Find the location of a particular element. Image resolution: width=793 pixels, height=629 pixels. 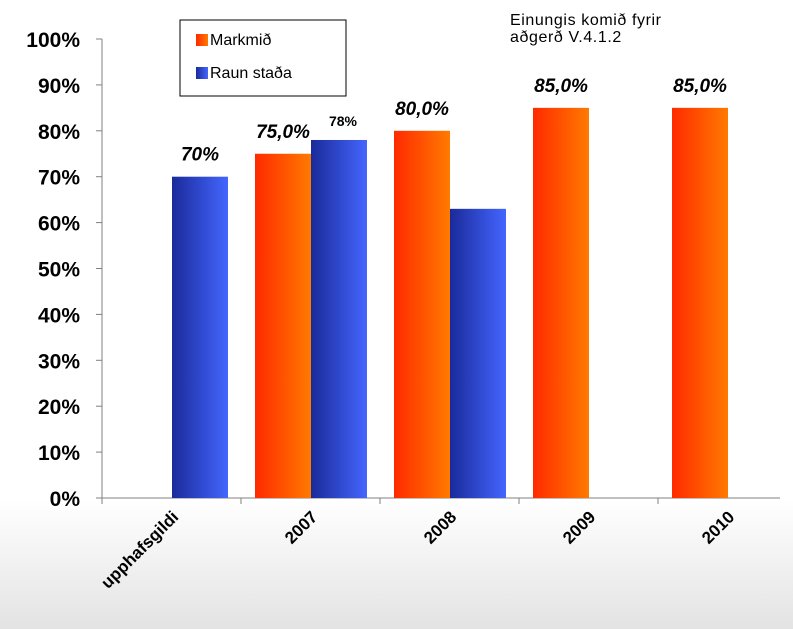

y-tick-label: 50% is located at coordinates (59, 270).